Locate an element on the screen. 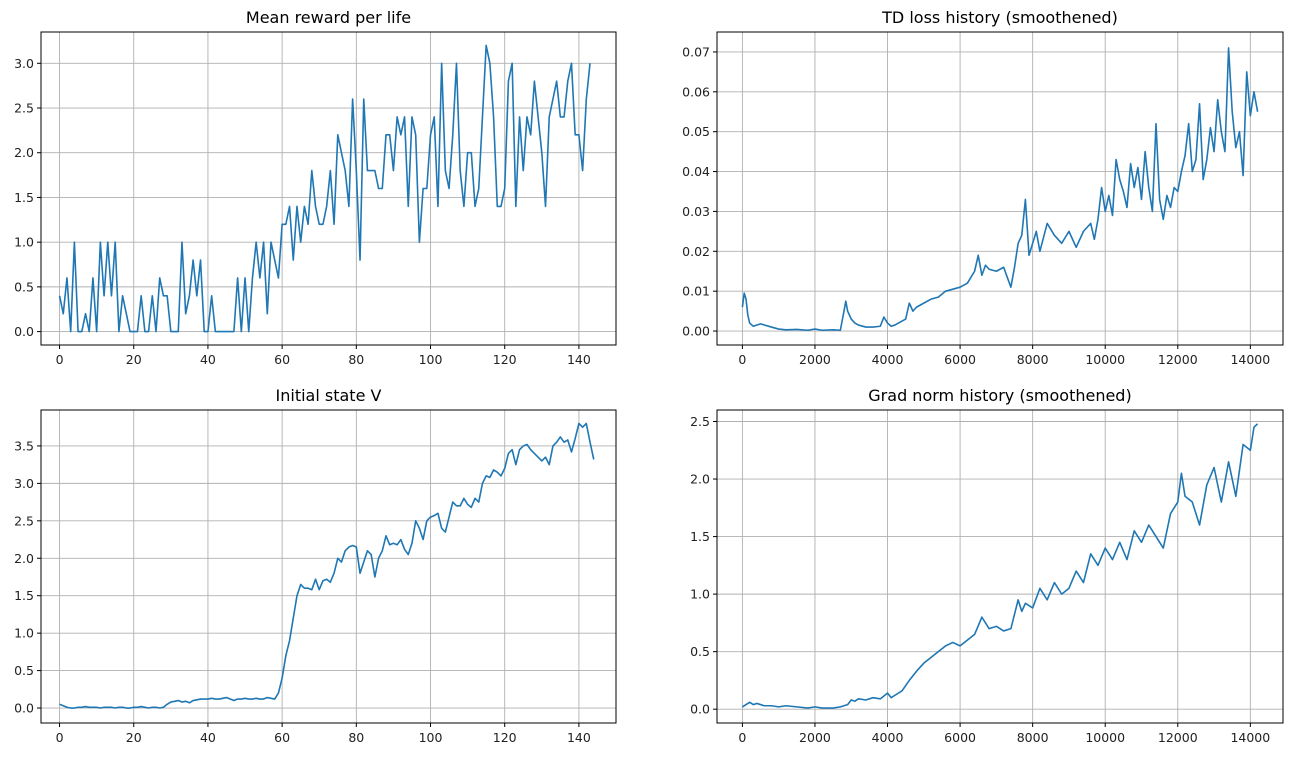 The height and width of the screenshot is (759, 1291). y-tick-label: 3.5 is located at coordinates (24, 445).